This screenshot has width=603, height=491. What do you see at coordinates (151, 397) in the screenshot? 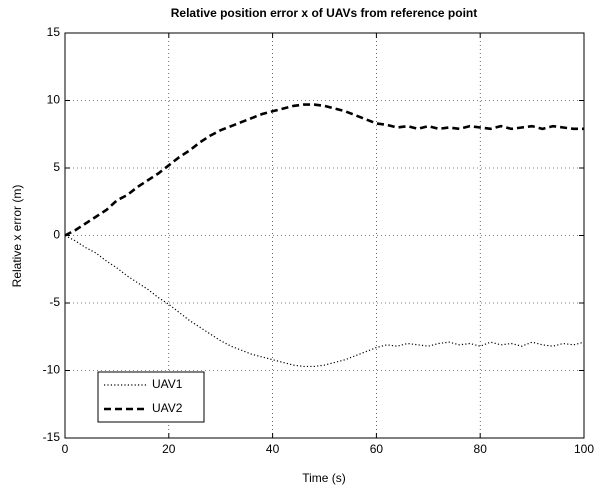
I see `legend-box` at bounding box center [151, 397].